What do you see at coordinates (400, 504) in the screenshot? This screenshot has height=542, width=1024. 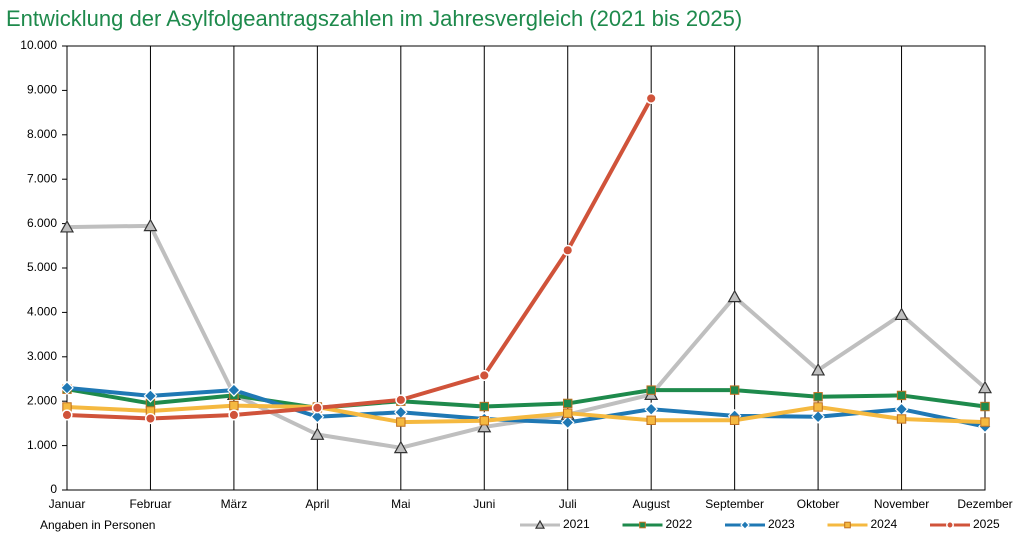 I see `x-tick-label: Mai` at bounding box center [400, 504].